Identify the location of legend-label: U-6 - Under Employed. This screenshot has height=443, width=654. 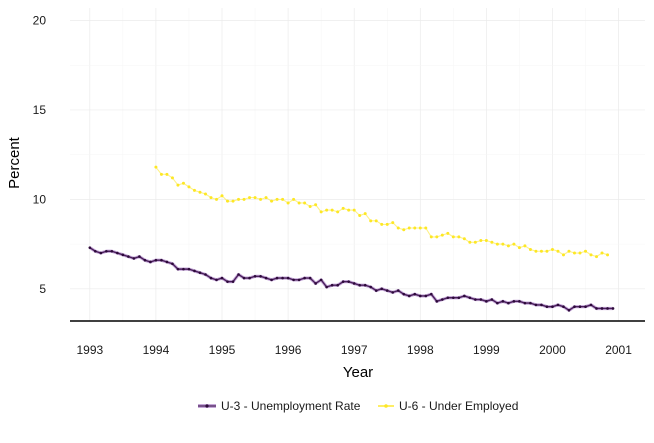
(458, 406).